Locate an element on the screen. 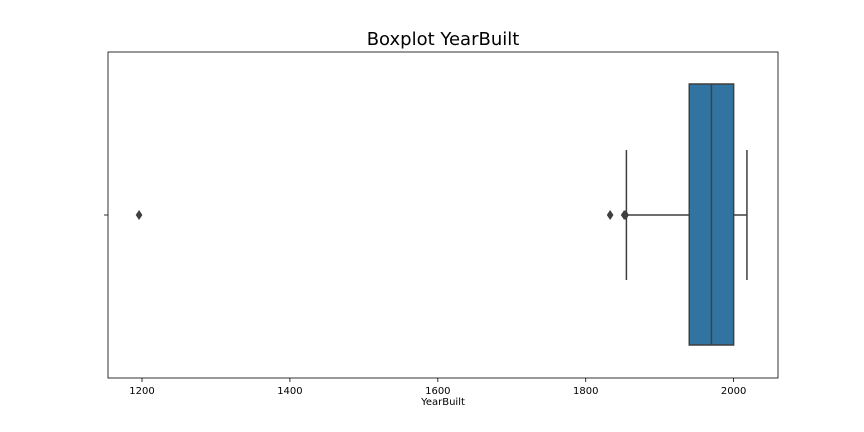  x-tick-label: 2000 is located at coordinates (733, 391).